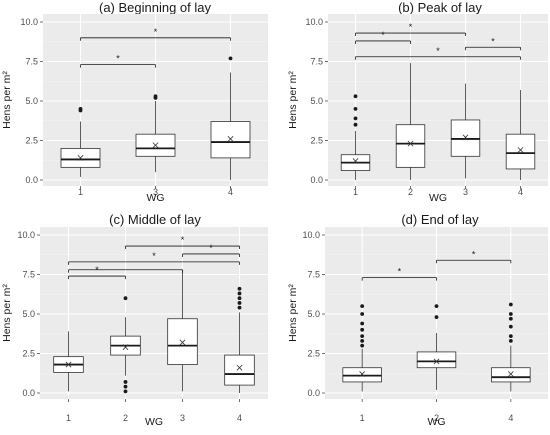 The width and height of the screenshot is (550, 435). What do you see at coordinates (125, 271) in the screenshot?
I see `significance-bracket` at bounding box center [125, 271].